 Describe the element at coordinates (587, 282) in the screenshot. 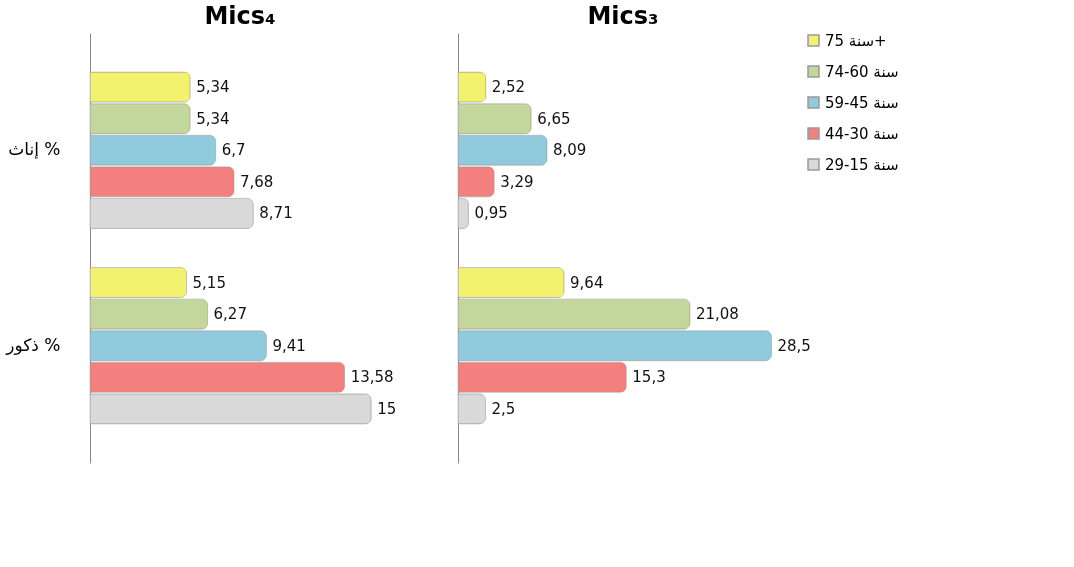

I see `data-label: 9,64` at that location.